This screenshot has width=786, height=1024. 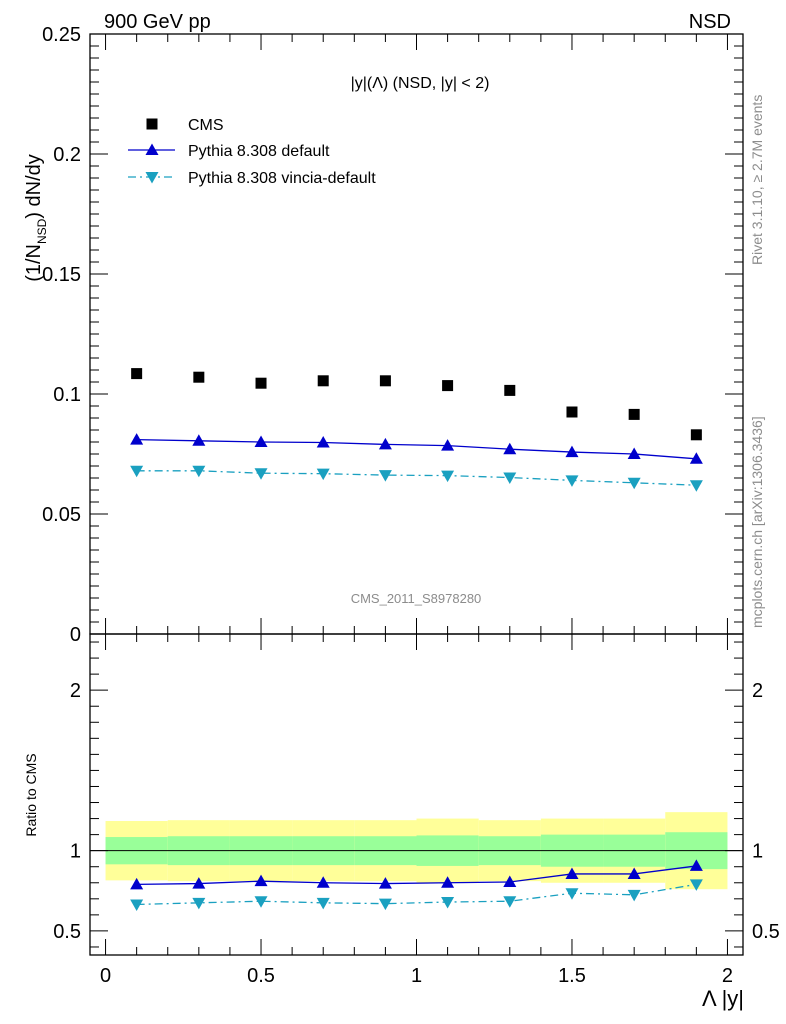 What do you see at coordinates (185, 125) in the screenshot?
I see `legend-entry-0: CMS` at bounding box center [185, 125].